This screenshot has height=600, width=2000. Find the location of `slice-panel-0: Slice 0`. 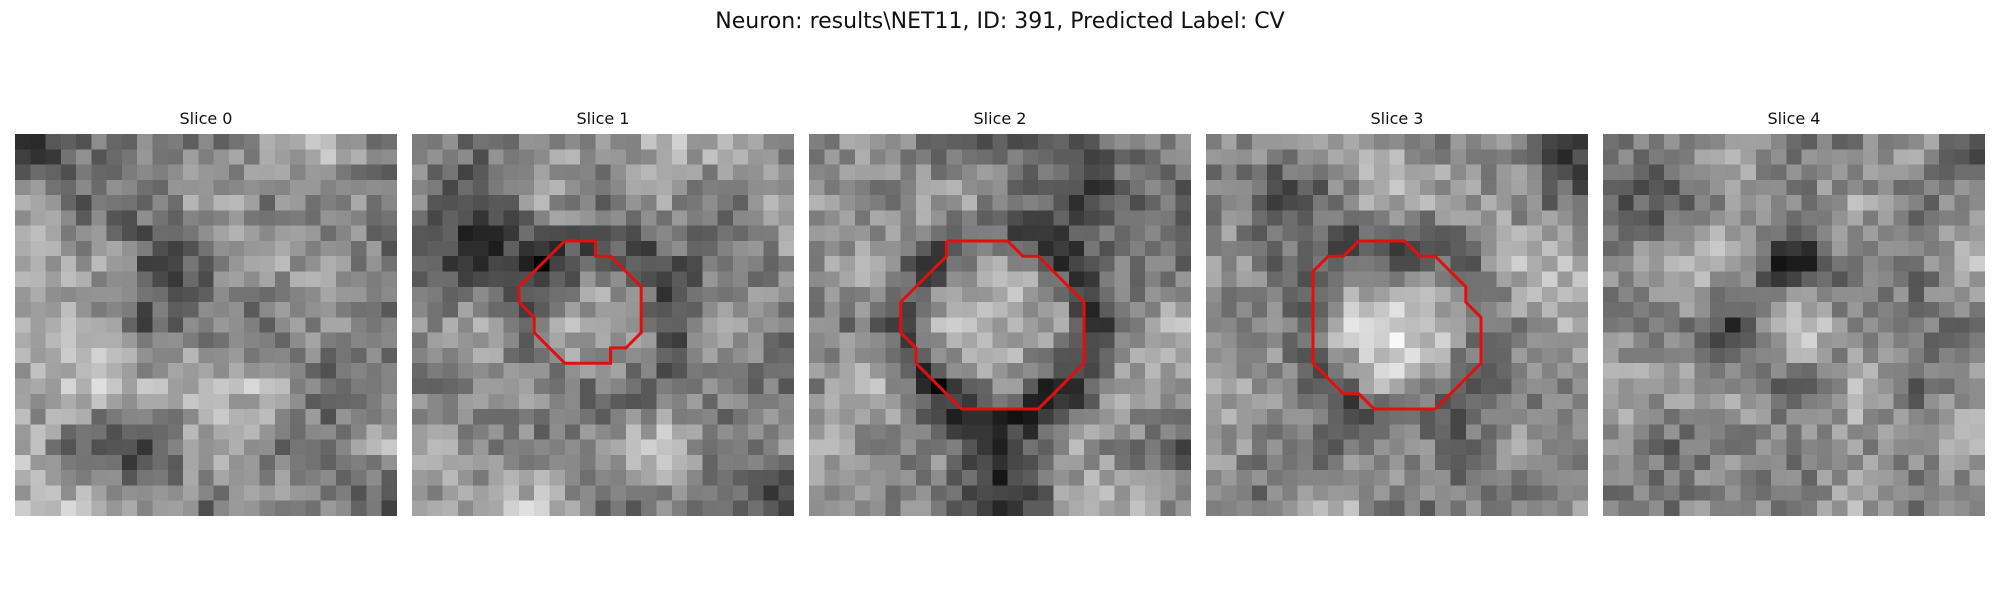

slice-panel-0: Slice 0 is located at coordinates (206, 313).